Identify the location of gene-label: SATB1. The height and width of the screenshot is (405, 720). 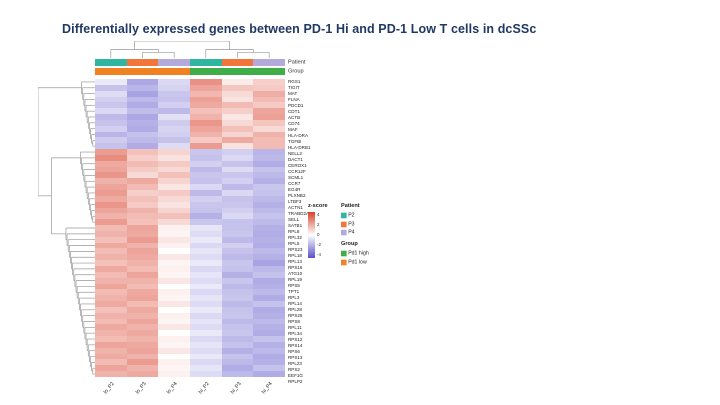
(295, 226).